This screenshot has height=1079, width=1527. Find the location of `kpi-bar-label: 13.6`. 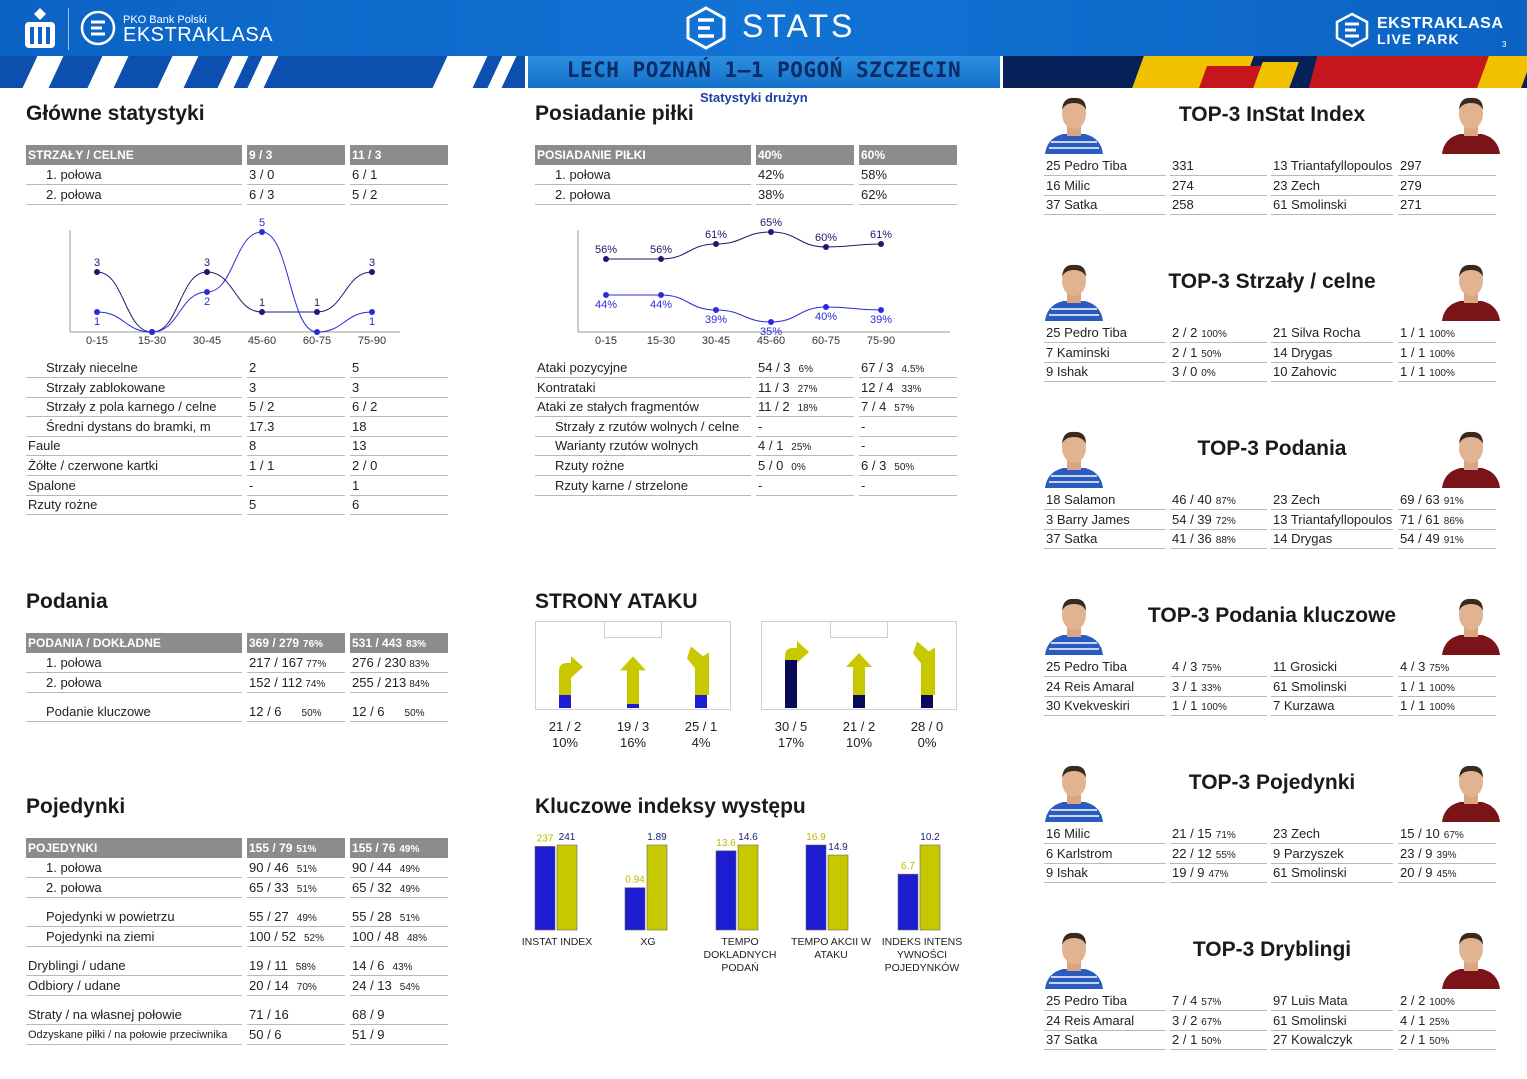

kpi-bar-label: 13.6 is located at coordinates (726, 843).